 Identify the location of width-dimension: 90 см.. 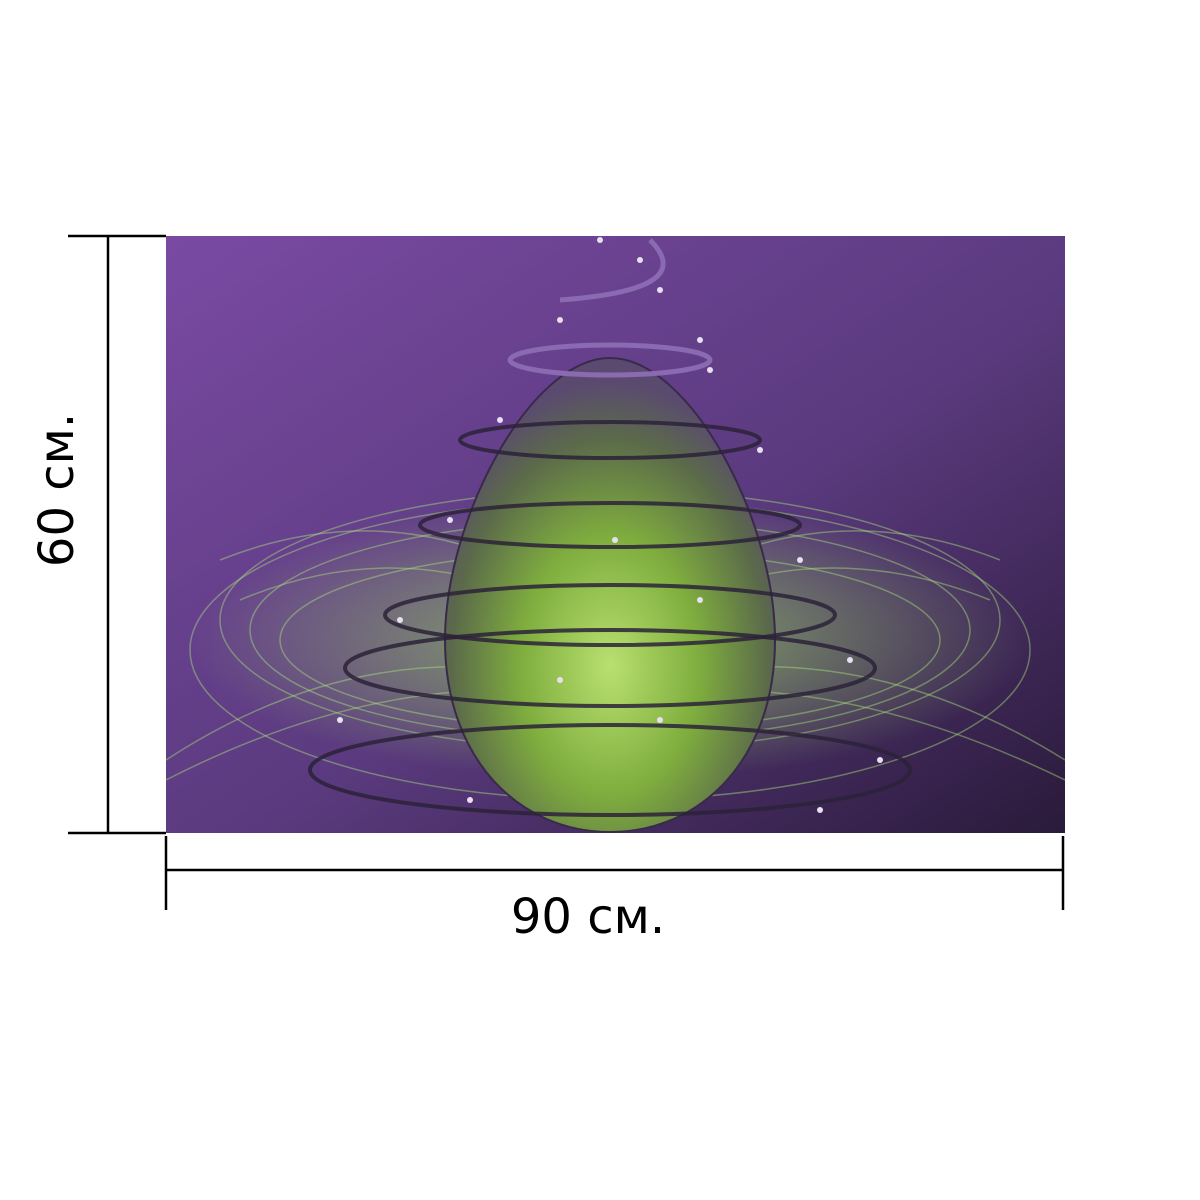
(614, 890).